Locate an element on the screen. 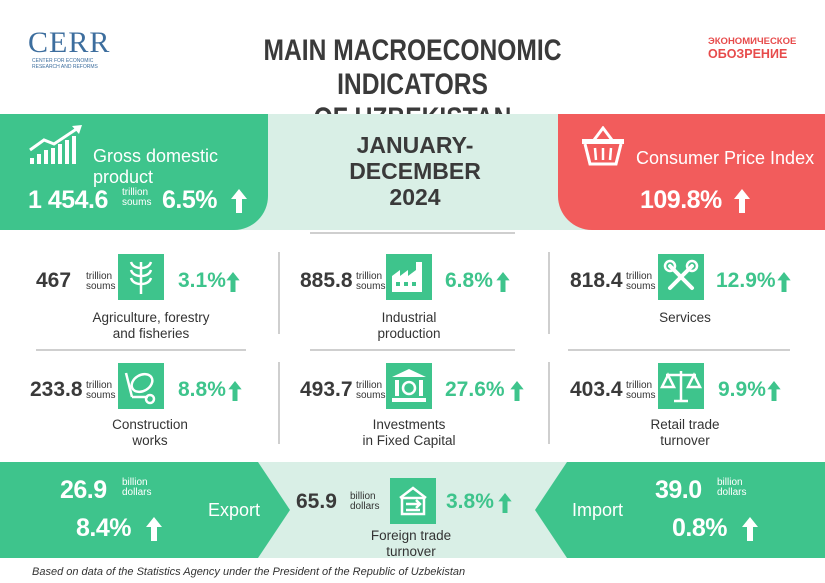  import-growth: 0.8% is located at coordinates (699, 528).